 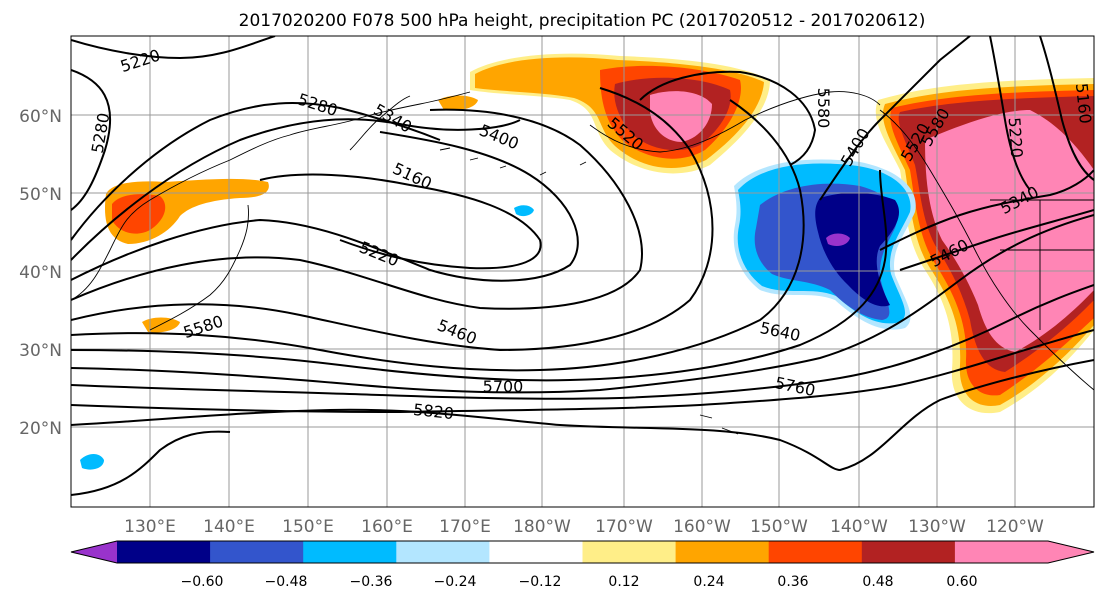 I want to click on lat-label: 50°N, so click(x=40, y=195).